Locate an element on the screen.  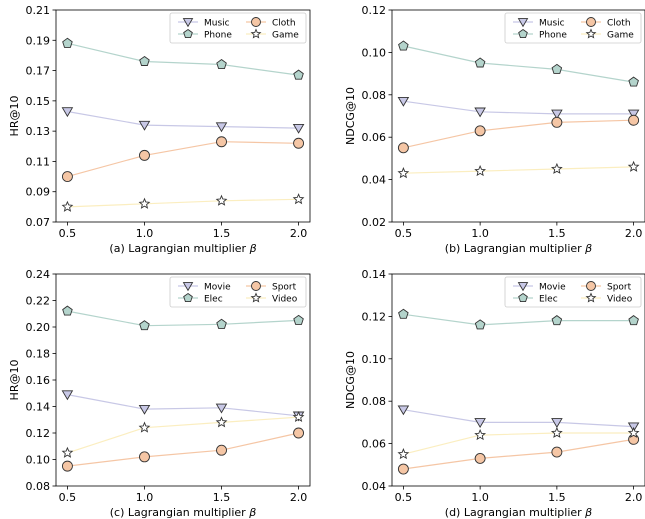
y-tick-label: 0.06 is located at coordinates (374, 444).